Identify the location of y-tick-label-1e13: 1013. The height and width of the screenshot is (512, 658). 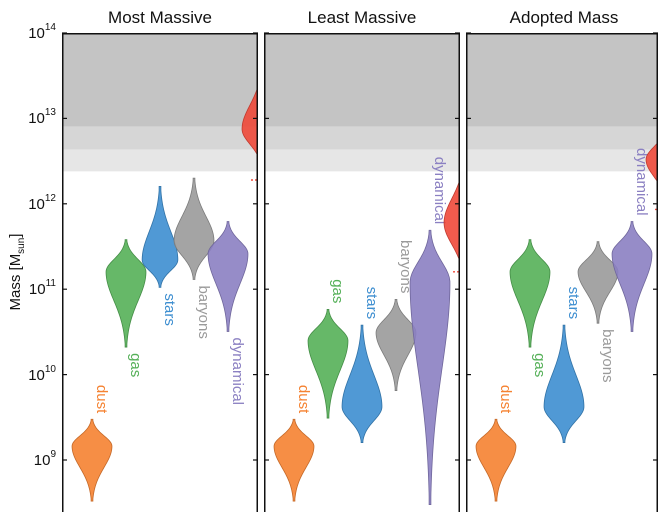
(42, 117).